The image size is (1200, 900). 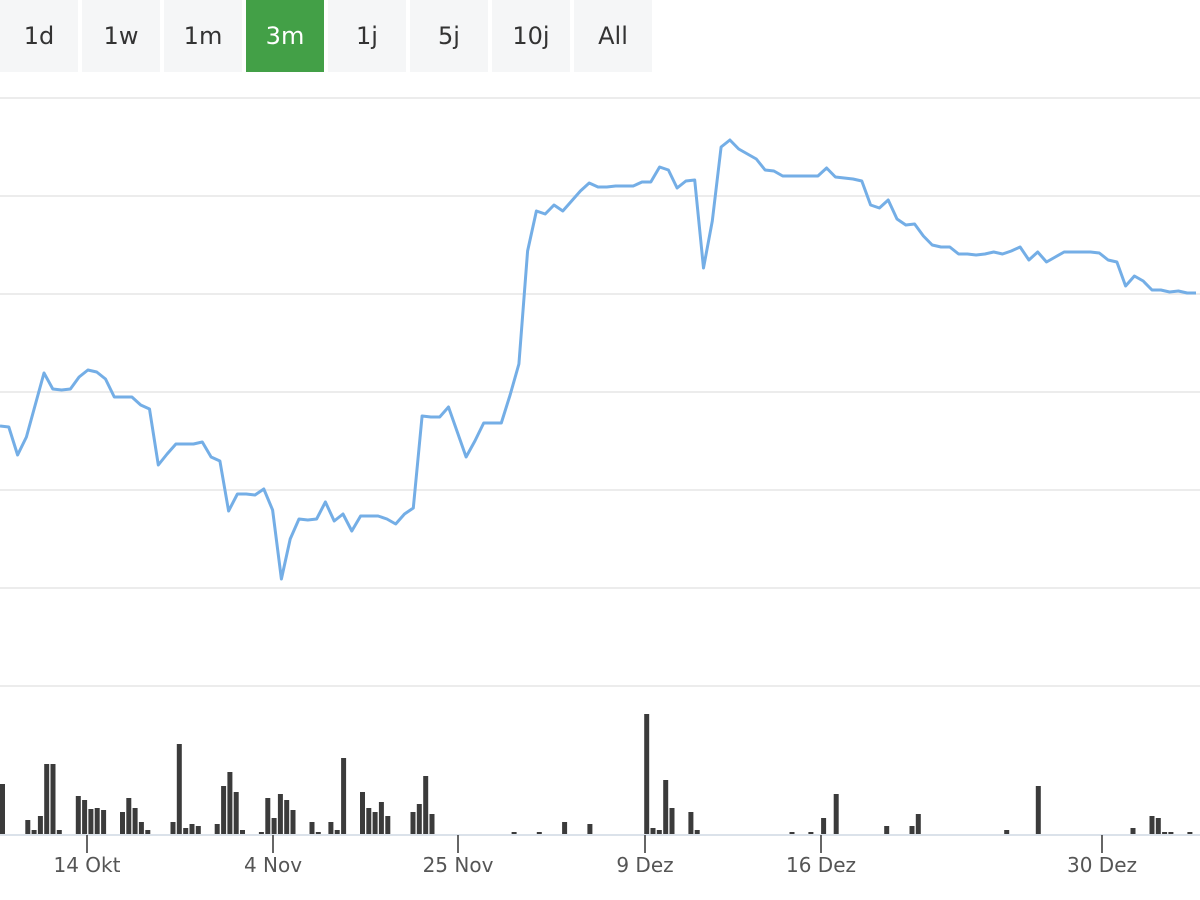 What do you see at coordinates (600, 855) in the screenshot?
I see `x-axis: 14 Okt 4 Nov 25 Nov 9 Dez 16 Dez 30 Dez` at bounding box center [600, 855].